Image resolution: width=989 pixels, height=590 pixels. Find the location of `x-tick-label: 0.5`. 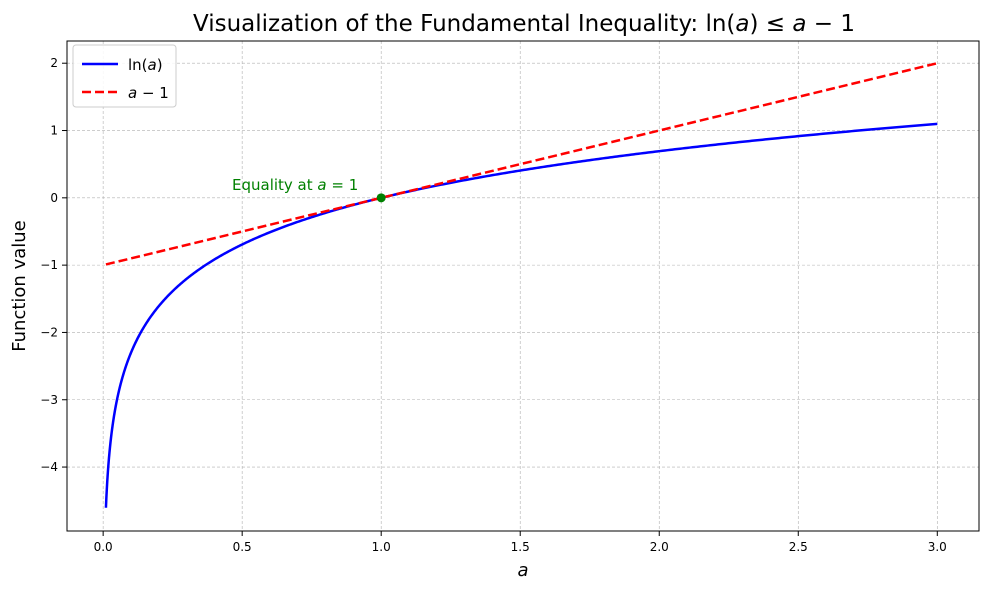

x-tick-label: 0.5 is located at coordinates (242, 547).